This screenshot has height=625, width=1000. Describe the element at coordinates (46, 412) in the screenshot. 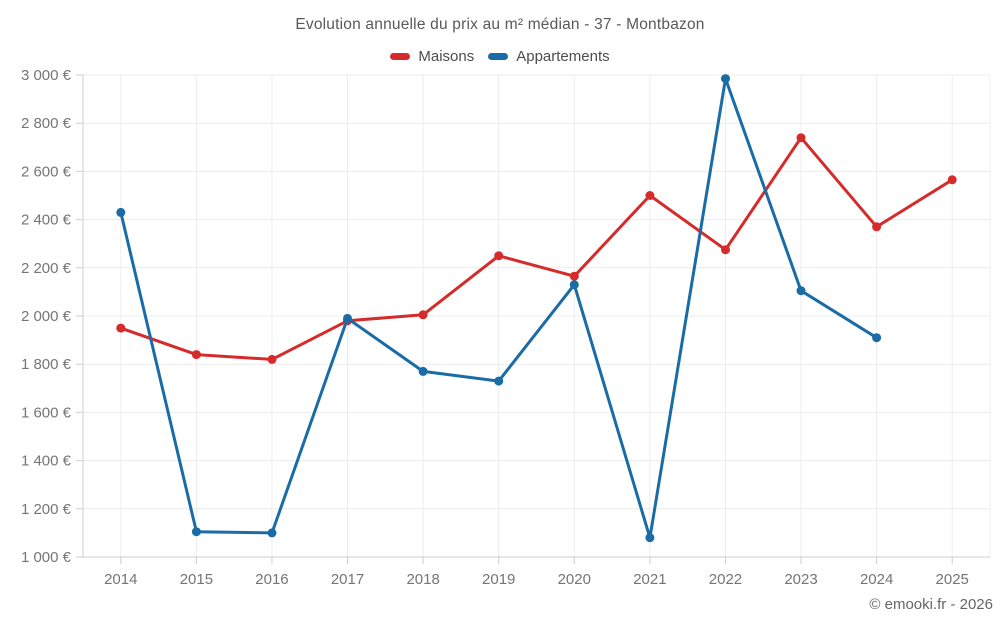

I see `y-axis-label: 1 600 €` at that location.